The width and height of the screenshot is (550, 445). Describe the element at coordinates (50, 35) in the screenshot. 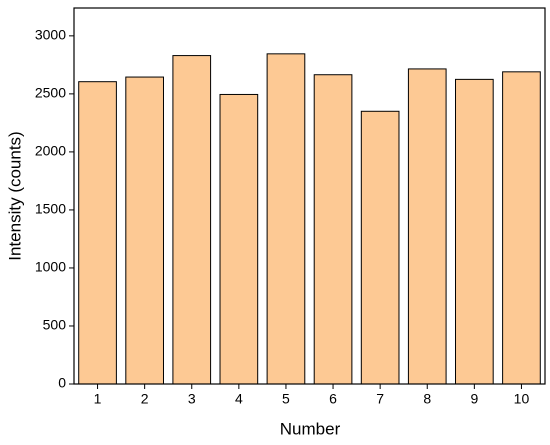

I see `y-tick-label: 3000` at that location.